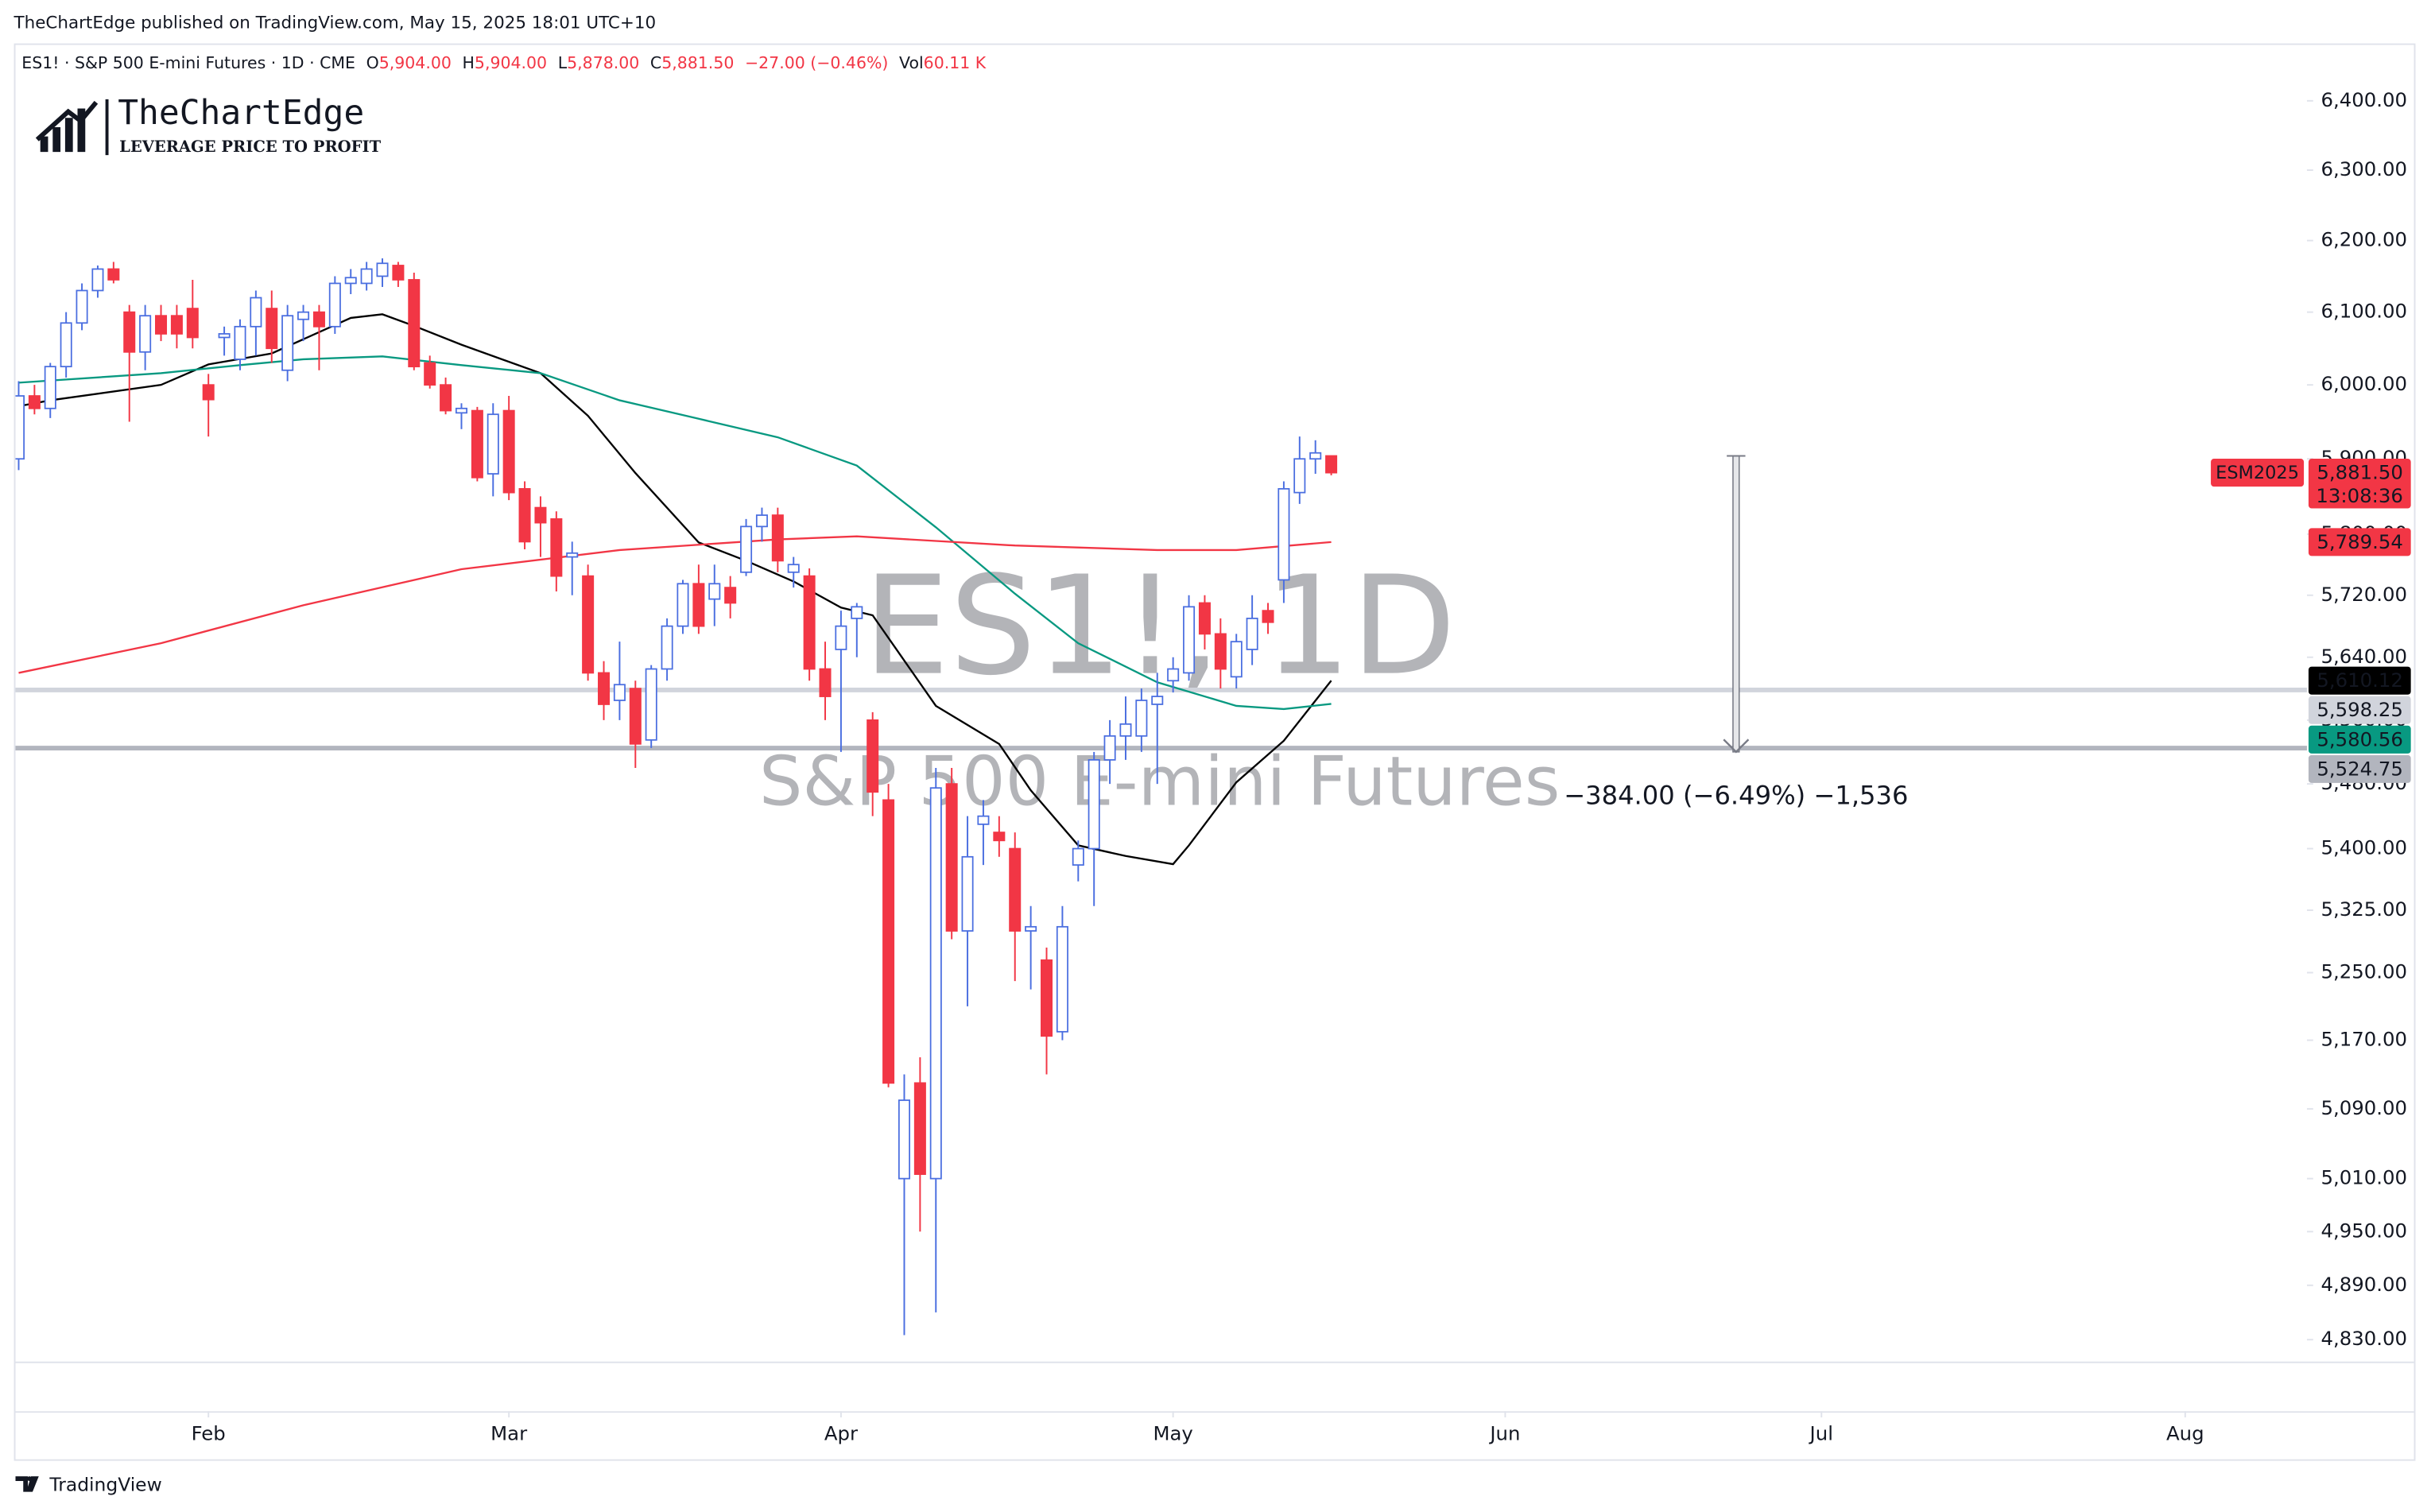 This screenshot has height=1512, width=2431. I want to click on y-tick-label: 4,950.00, so click(2364, 1230).